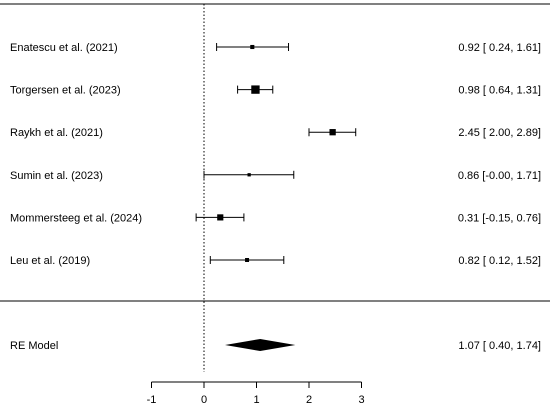 This screenshot has width=550, height=412. What do you see at coordinates (76, 218) in the screenshot?
I see `study-label: Mommersteeg et al. (2024)` at bounding box center [76, 218].